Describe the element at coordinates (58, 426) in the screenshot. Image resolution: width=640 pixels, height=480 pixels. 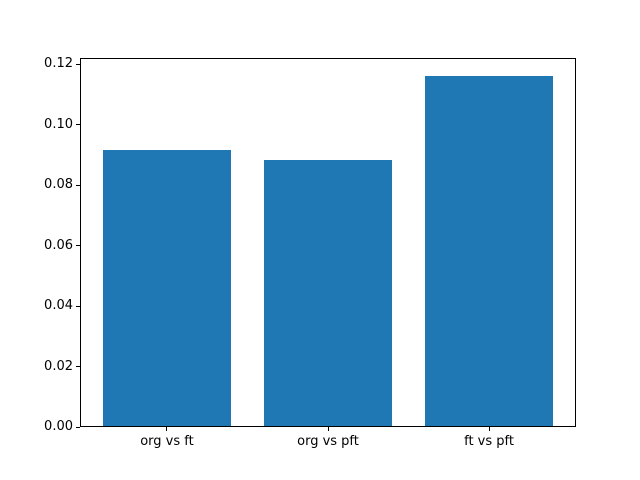
I see `y-tick-label: 0.00` at that location.